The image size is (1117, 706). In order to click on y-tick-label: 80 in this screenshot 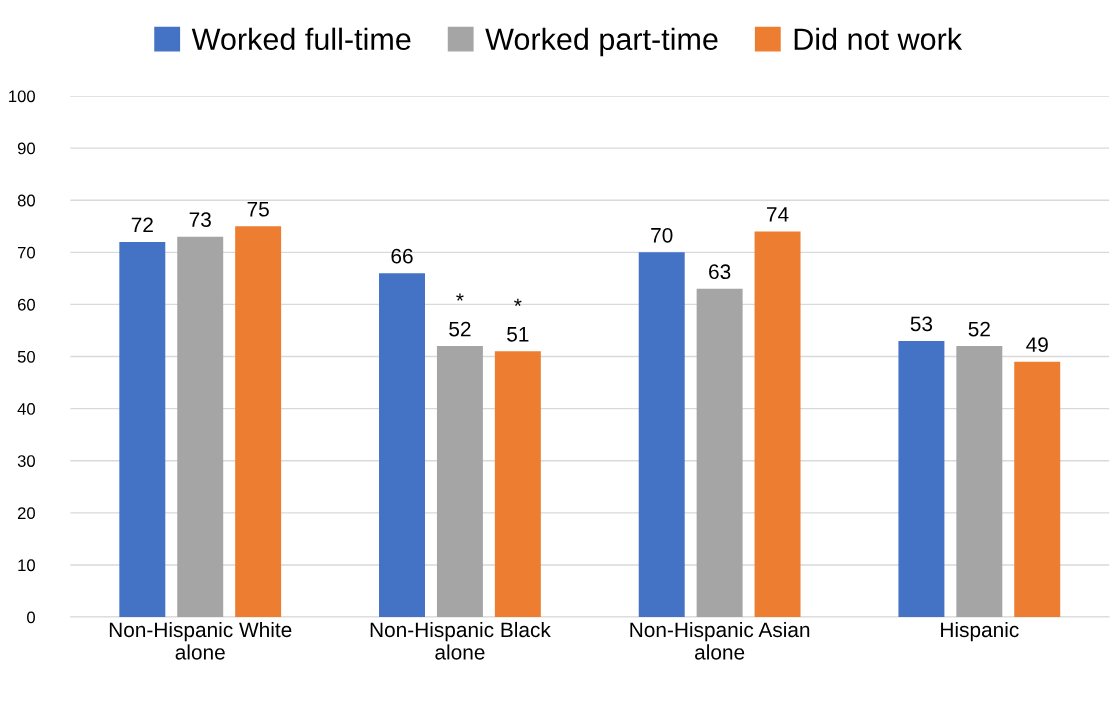, I will do `click(26, 200)`.